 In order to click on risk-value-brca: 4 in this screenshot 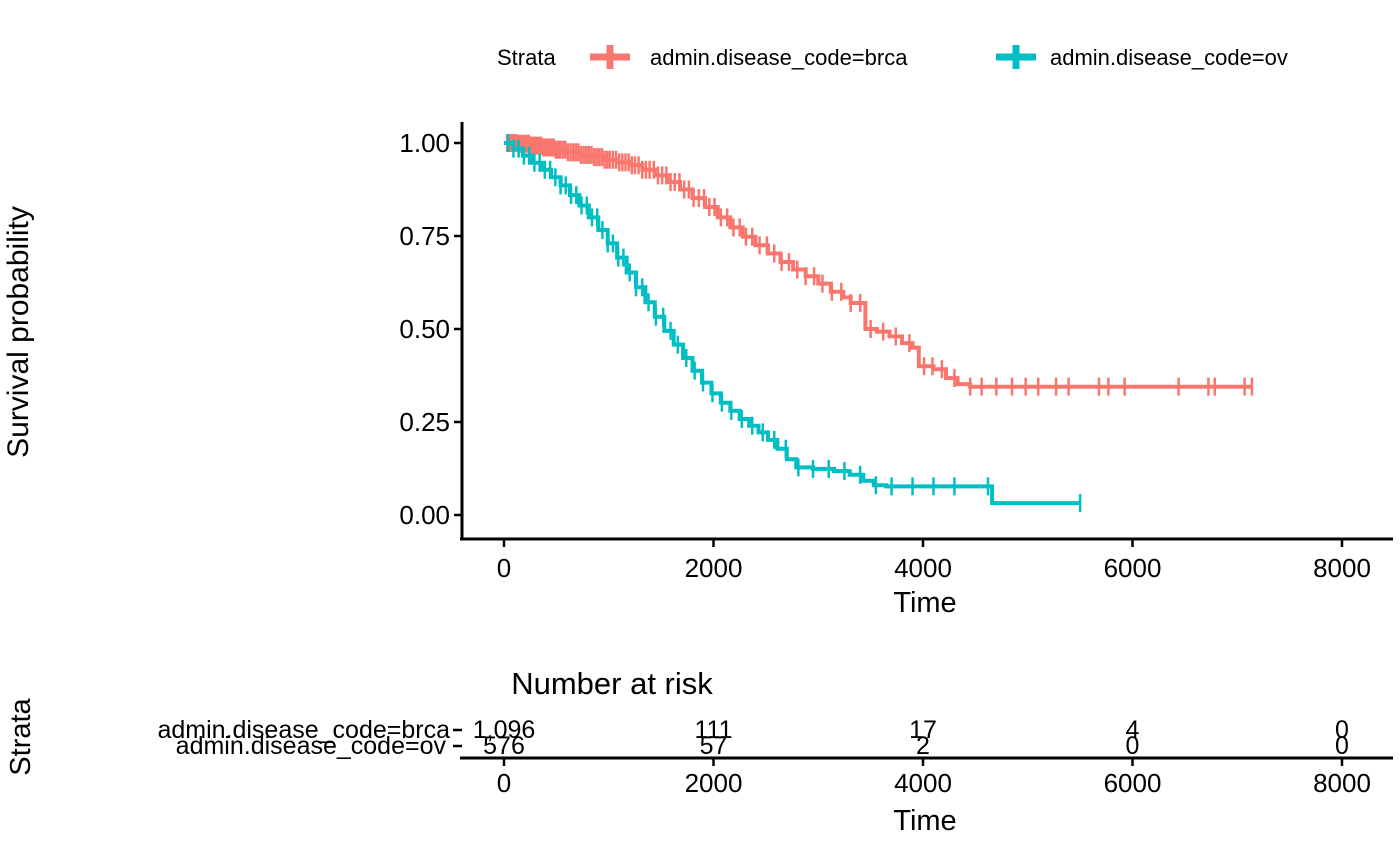, I will do `click(1133, 730)`.